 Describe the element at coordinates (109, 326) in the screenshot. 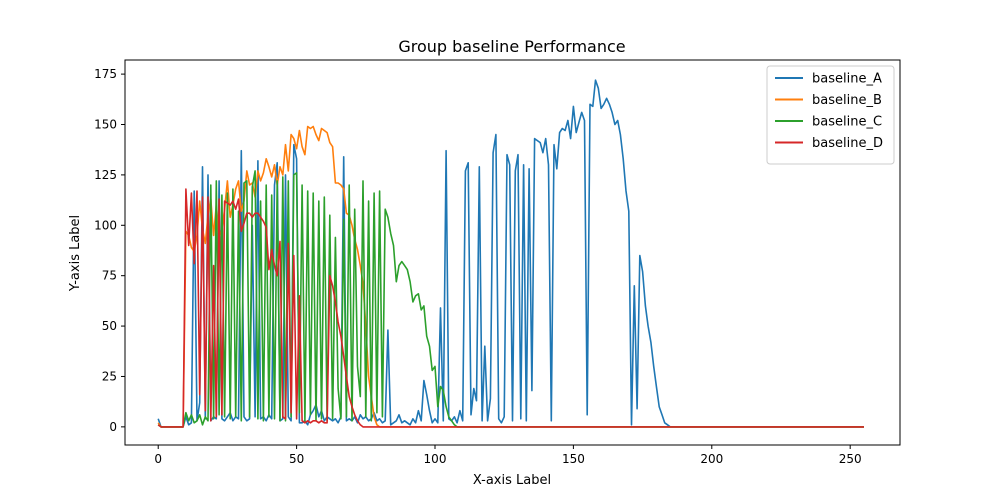

I see `y-tick-label: 50` at that location.